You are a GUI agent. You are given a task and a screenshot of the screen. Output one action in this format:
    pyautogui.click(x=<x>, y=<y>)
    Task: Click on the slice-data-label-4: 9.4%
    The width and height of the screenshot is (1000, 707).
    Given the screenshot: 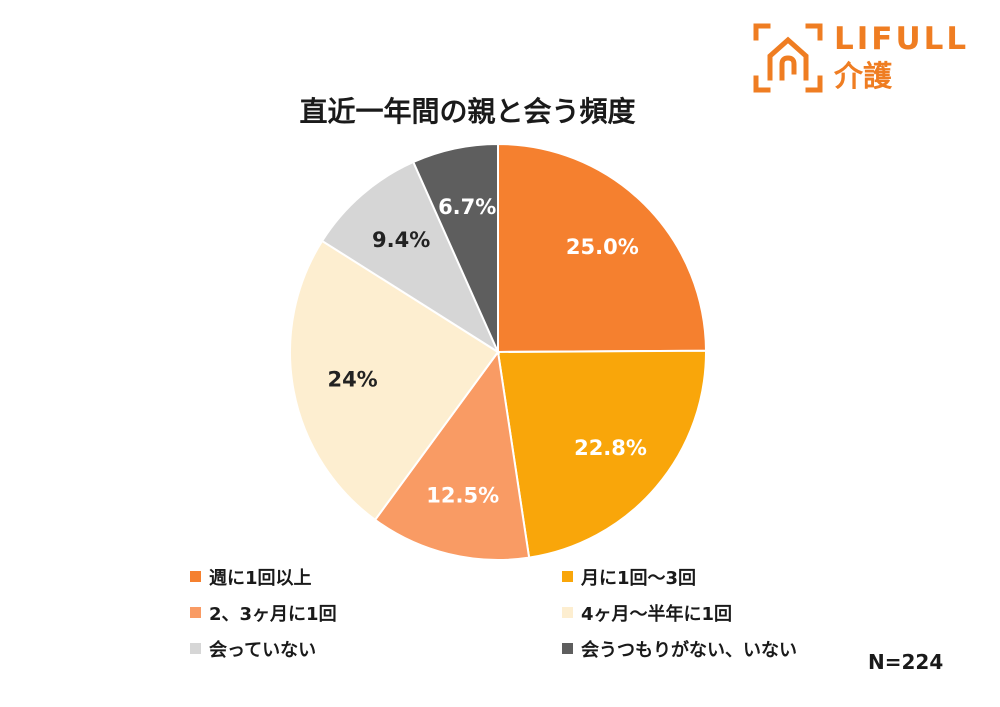 What is the action you would take?
    pyautogui.click(x=401, y=240)
    